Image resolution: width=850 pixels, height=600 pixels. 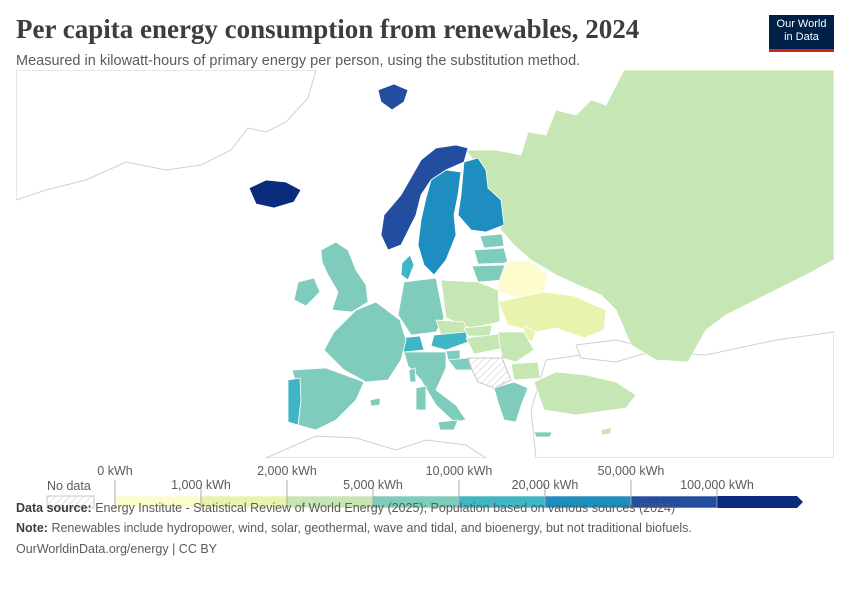 I want to click on country-svalbard, so click(x=393, y=97).